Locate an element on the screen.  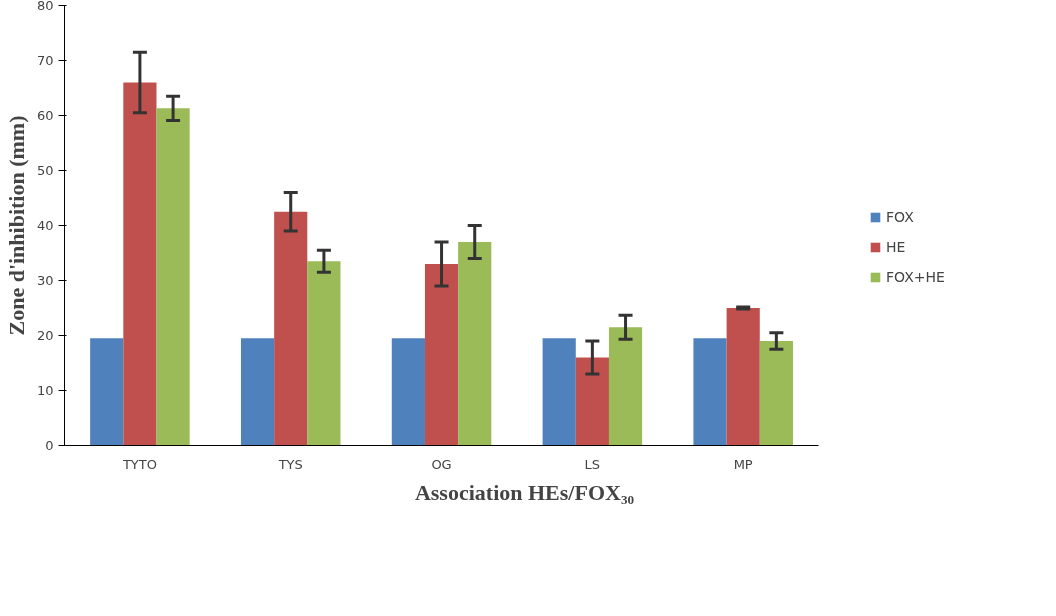
x-tick-label: LS is located at coordinates (592, 464).